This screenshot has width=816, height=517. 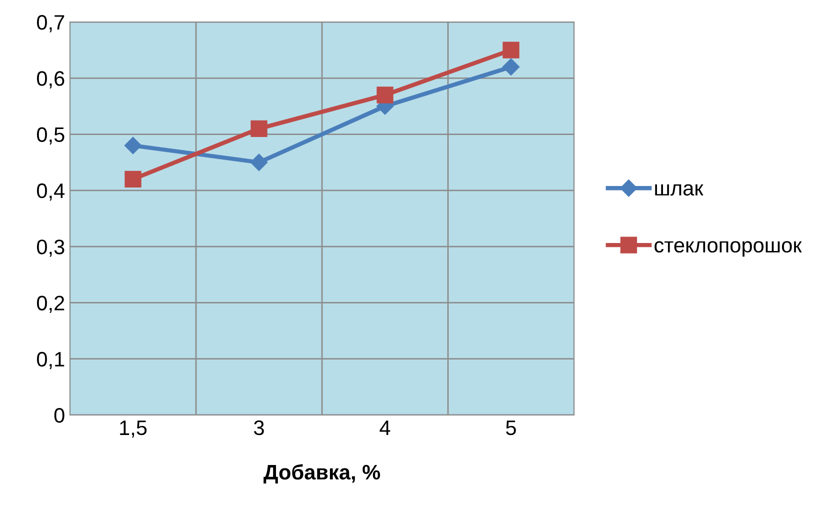 I want to click on x-tick-label: 3, so click(x=259, y=428).